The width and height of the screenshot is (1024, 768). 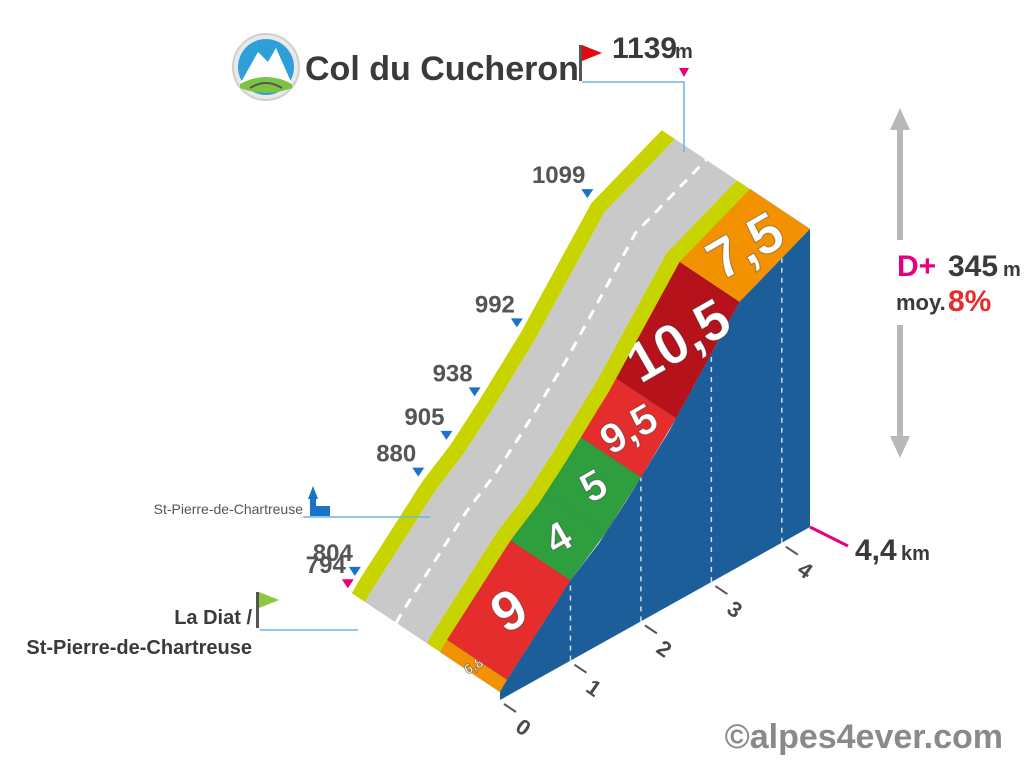 What do you see at coordinates (644, 48) in the screenshot?
I see `summit-altitude: 1139` at bounding box center [644, 48].